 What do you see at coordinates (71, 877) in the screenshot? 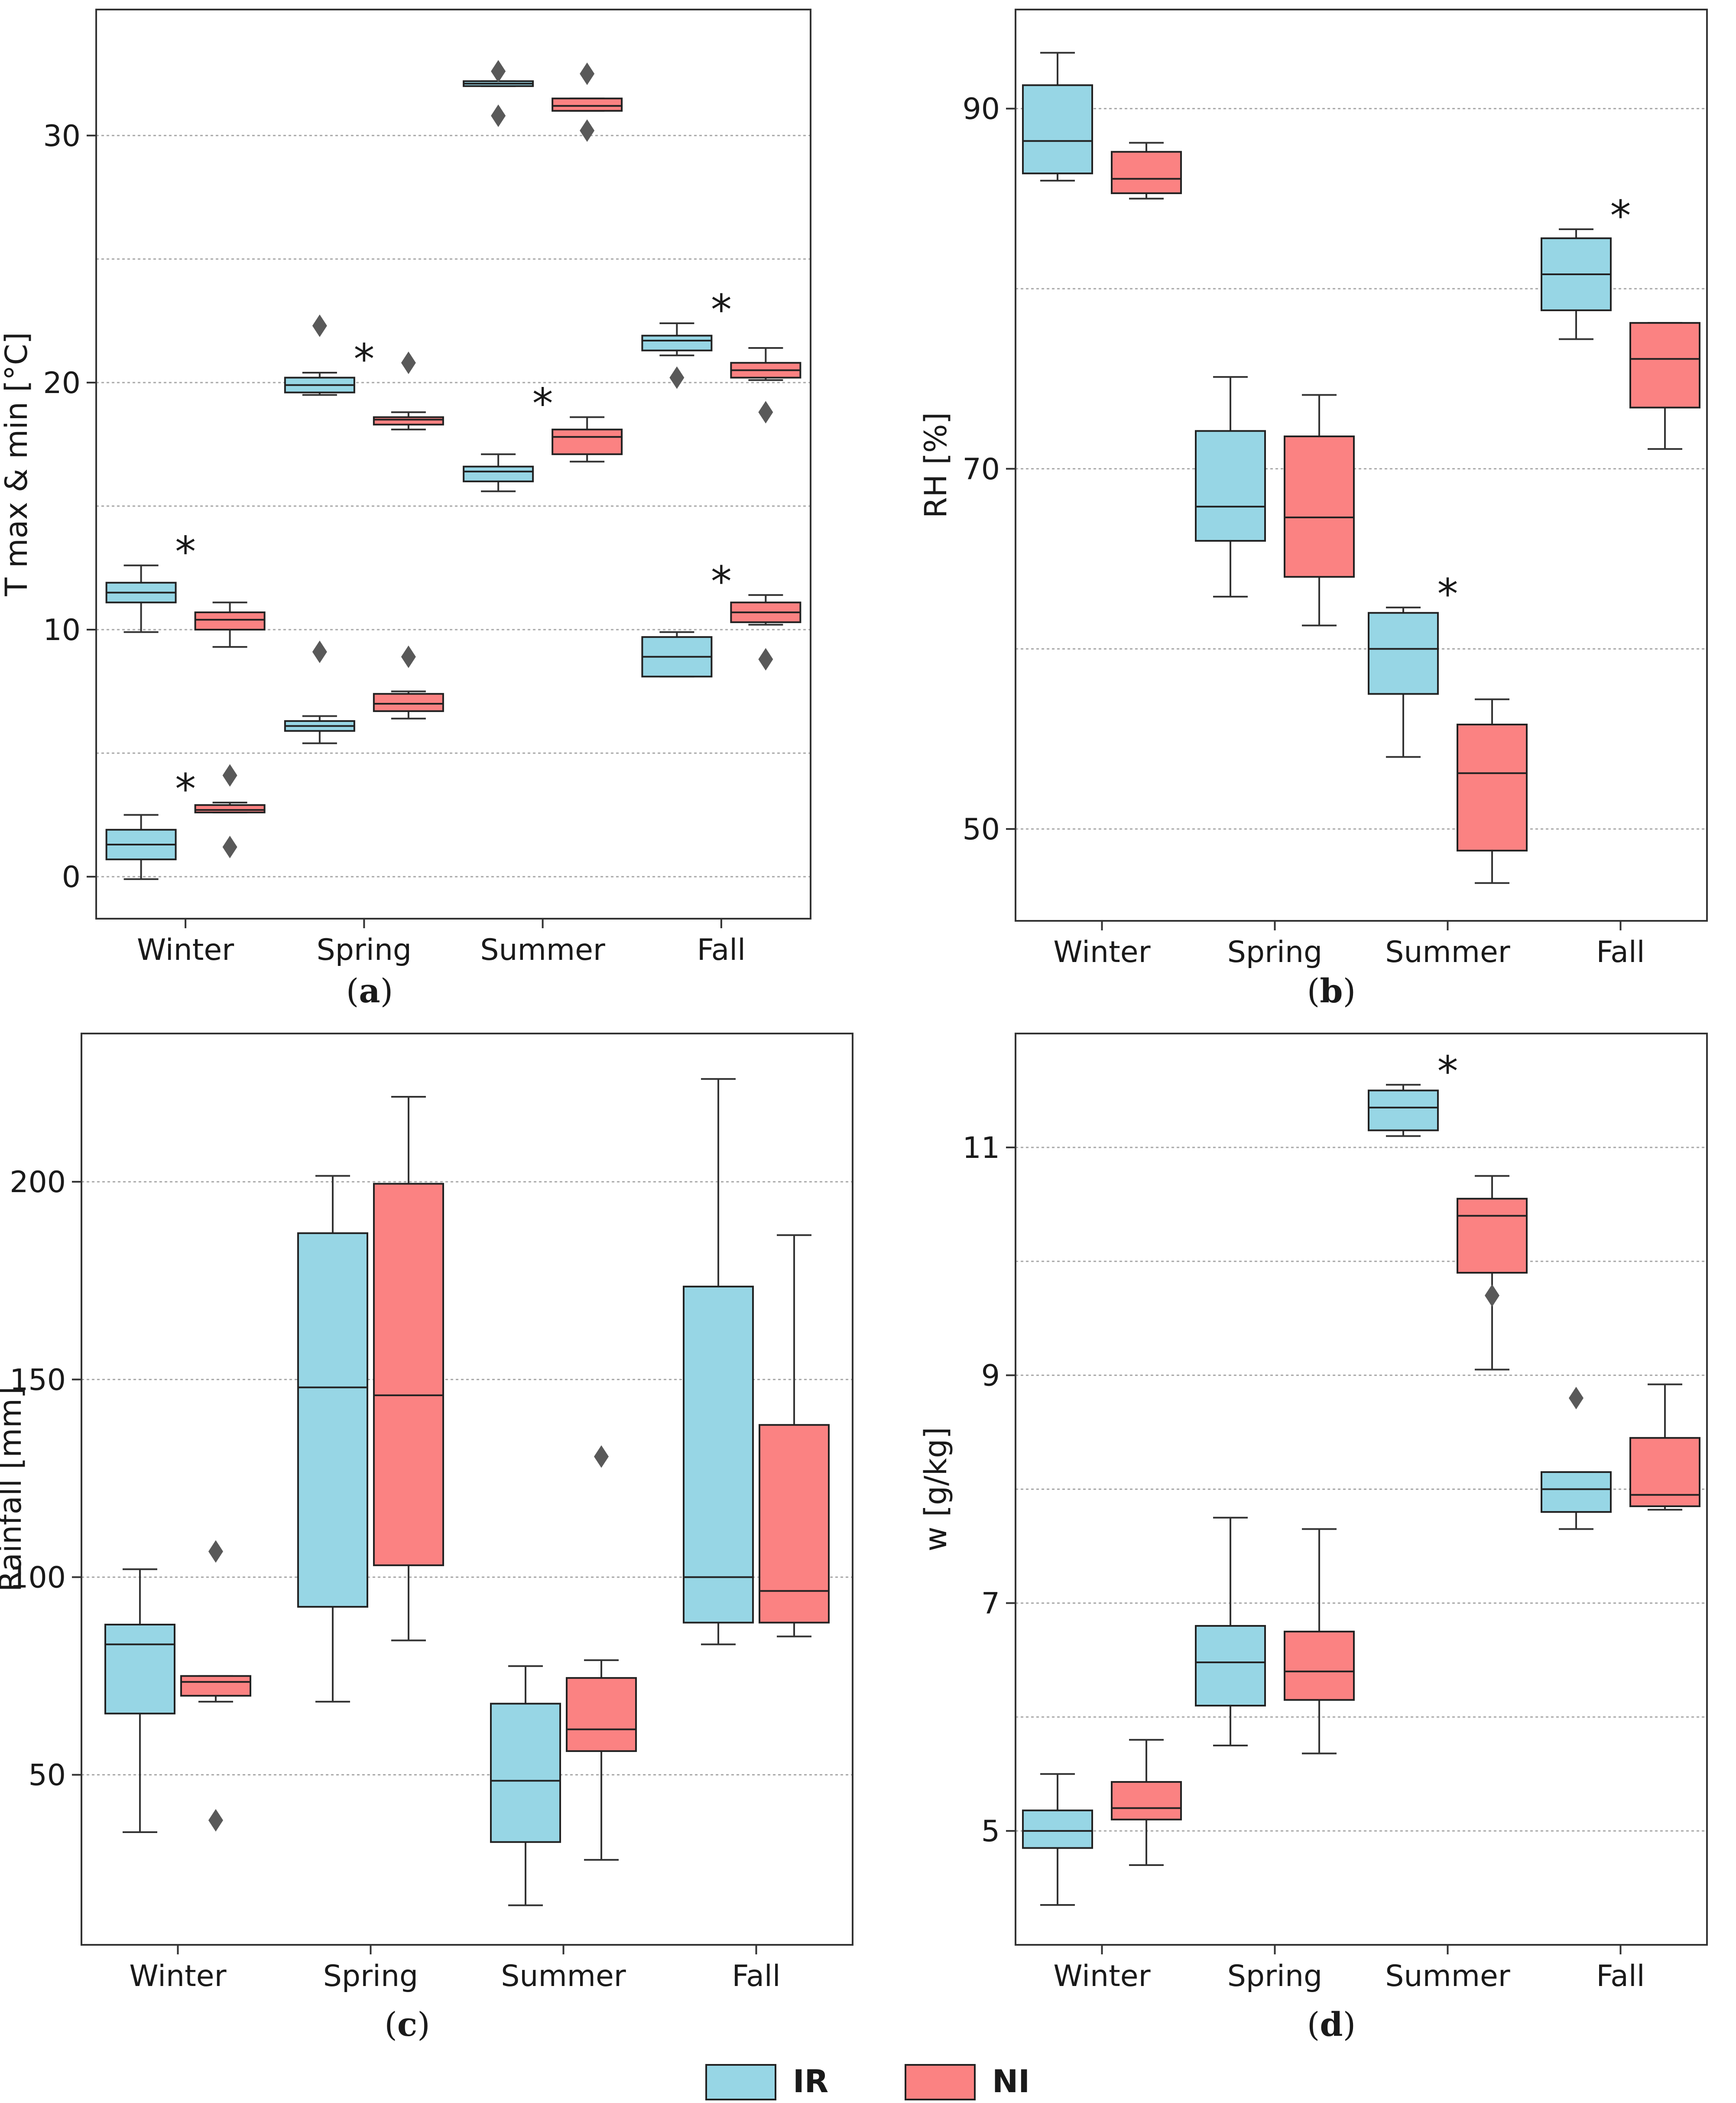
I see `y-tick-label: 0` at bounding box center [71, 877].